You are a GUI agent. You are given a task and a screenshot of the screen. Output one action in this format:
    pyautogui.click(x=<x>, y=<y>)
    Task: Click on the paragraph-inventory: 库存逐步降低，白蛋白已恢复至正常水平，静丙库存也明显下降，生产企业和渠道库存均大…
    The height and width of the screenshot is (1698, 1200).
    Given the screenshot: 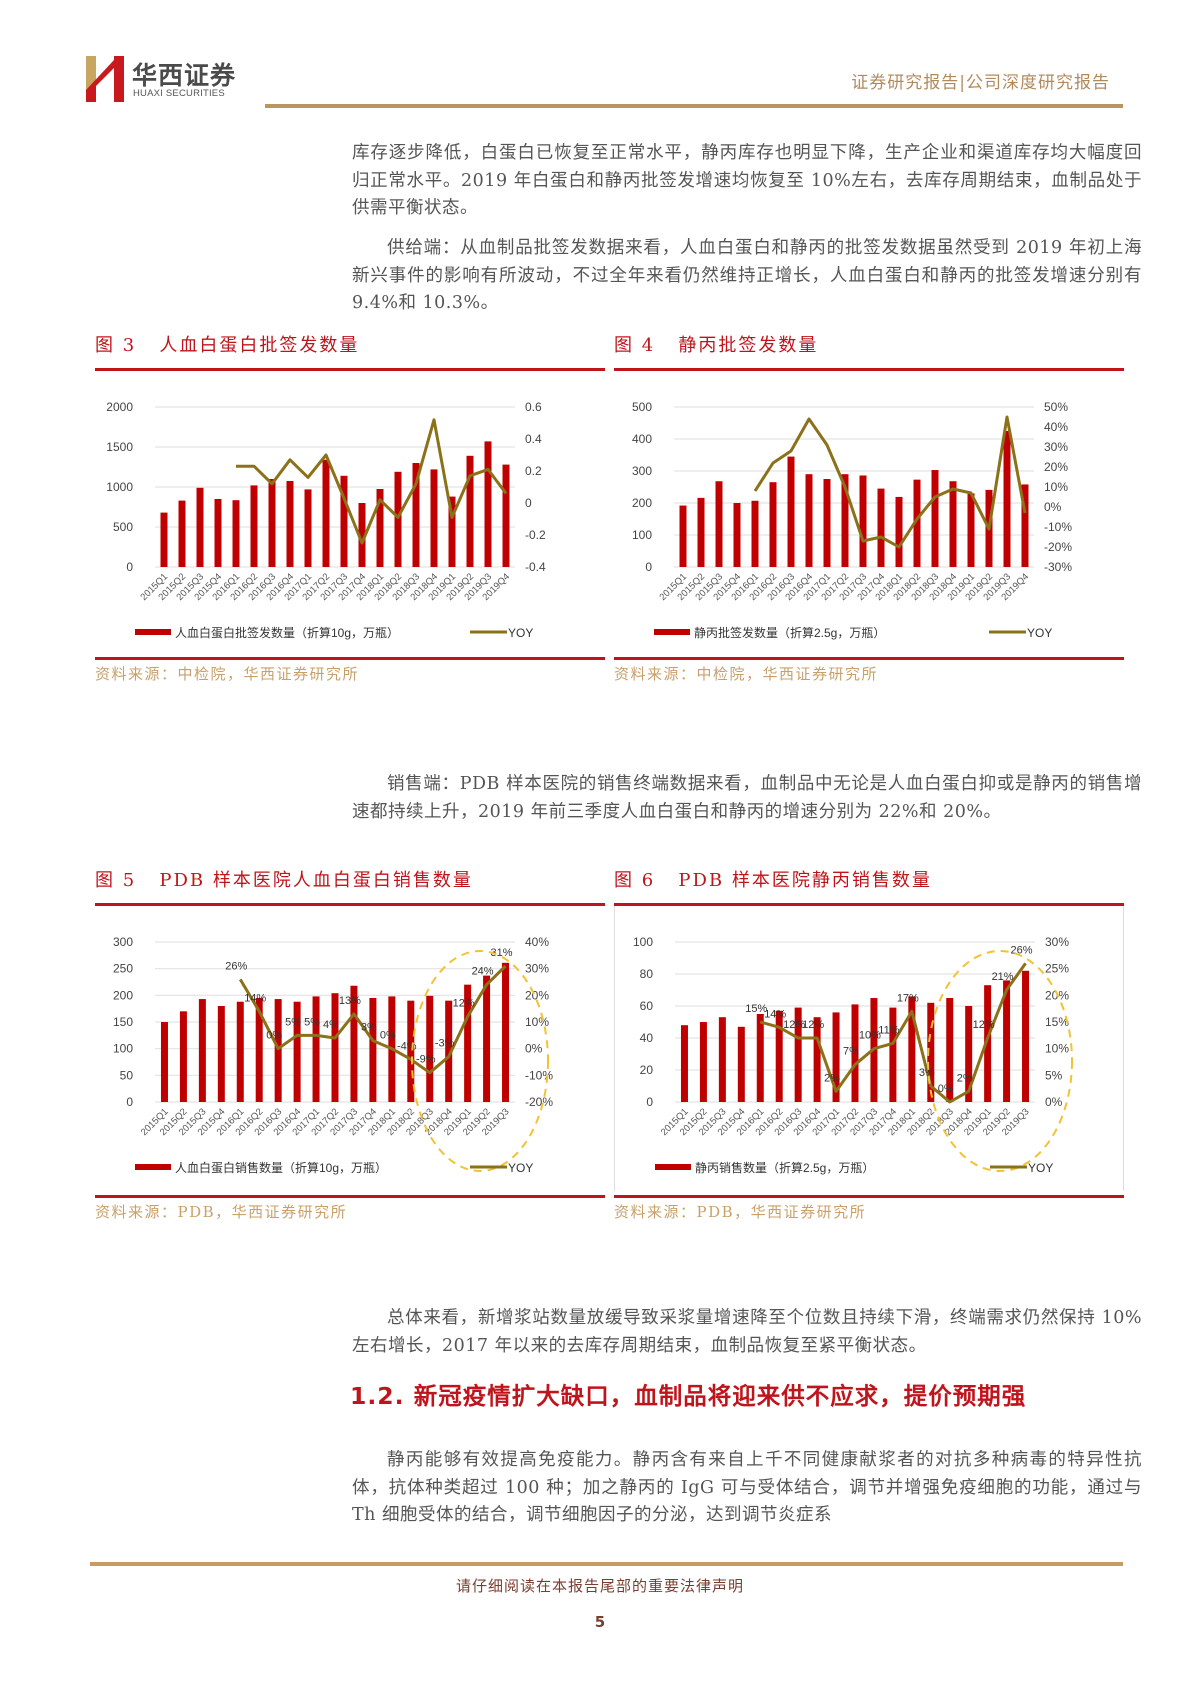 What is the action you would take?
    pyautogui.click(x=747, y=180)
    